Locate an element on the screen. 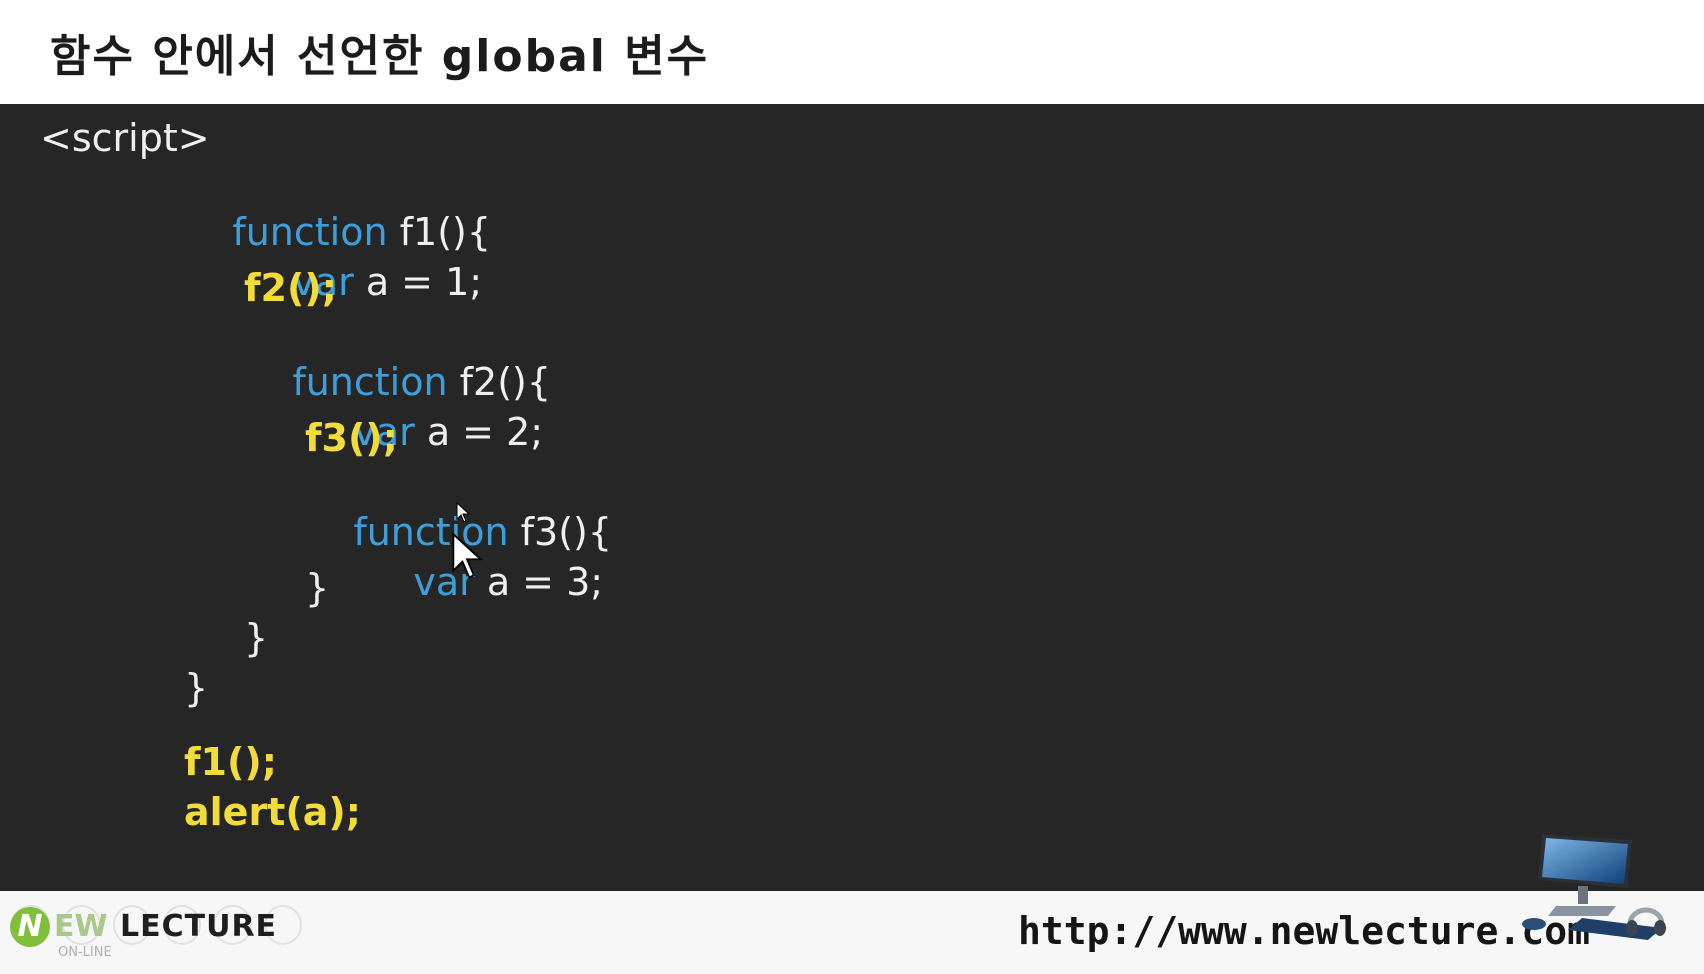 The image size is (1704, 974). code-text: a = 1; is located at coordinates (418, 282).